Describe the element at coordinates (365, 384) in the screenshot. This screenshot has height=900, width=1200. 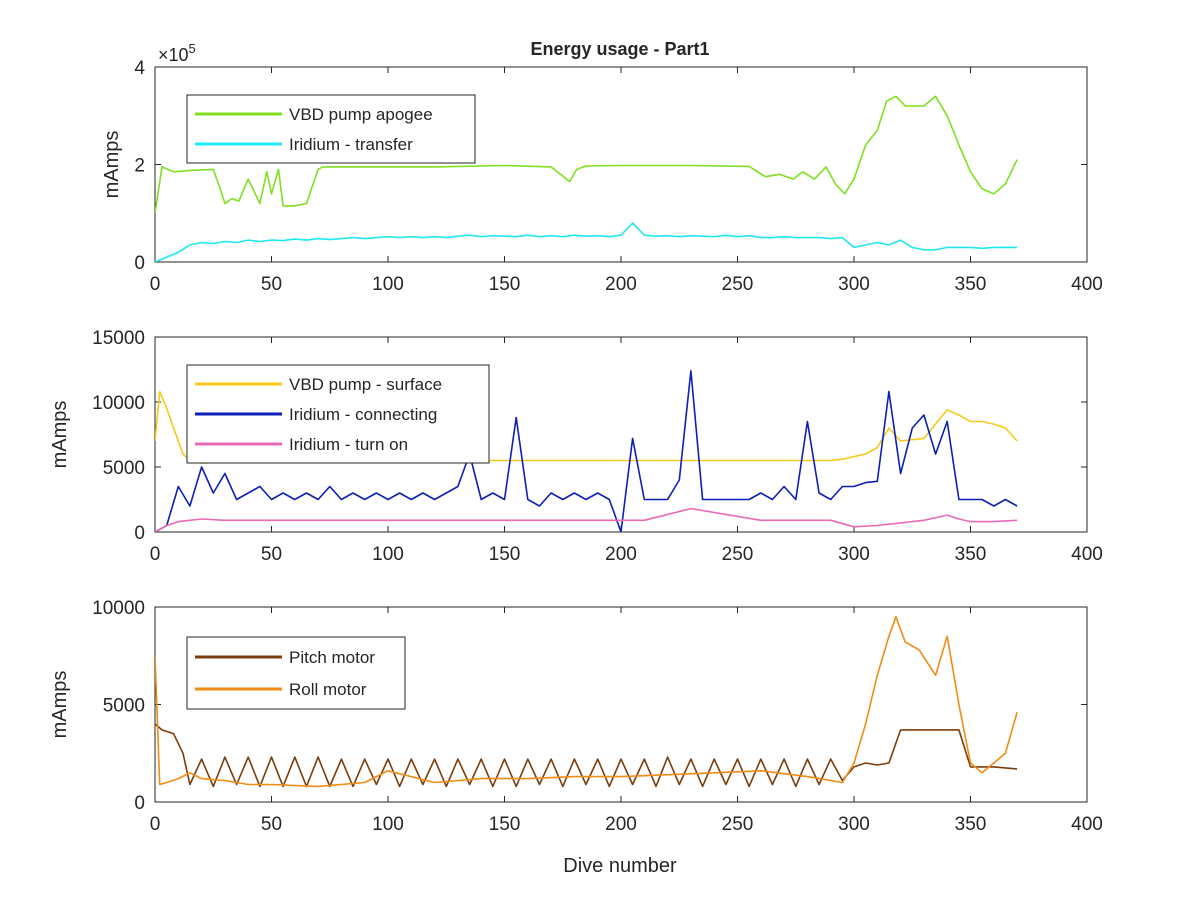
I see `legend-label: VBD pump - surface` at that location.